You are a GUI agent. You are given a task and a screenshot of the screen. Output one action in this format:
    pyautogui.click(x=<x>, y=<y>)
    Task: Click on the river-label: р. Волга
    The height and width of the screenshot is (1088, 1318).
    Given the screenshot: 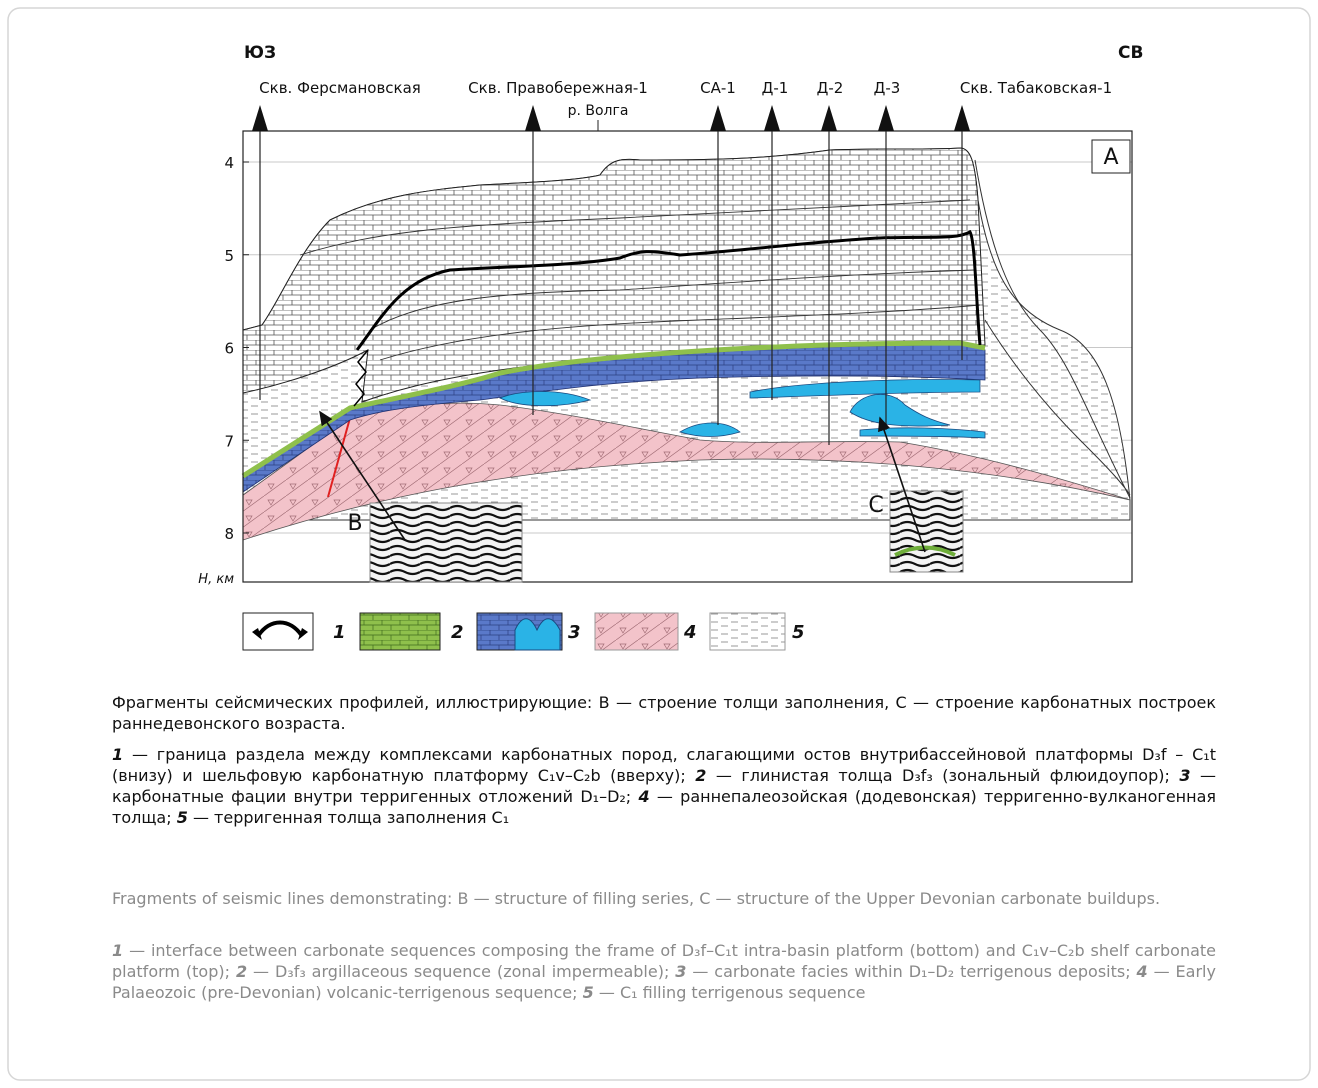 What is the action you would take?
    pyautogui.click(x=598, y=111)
    